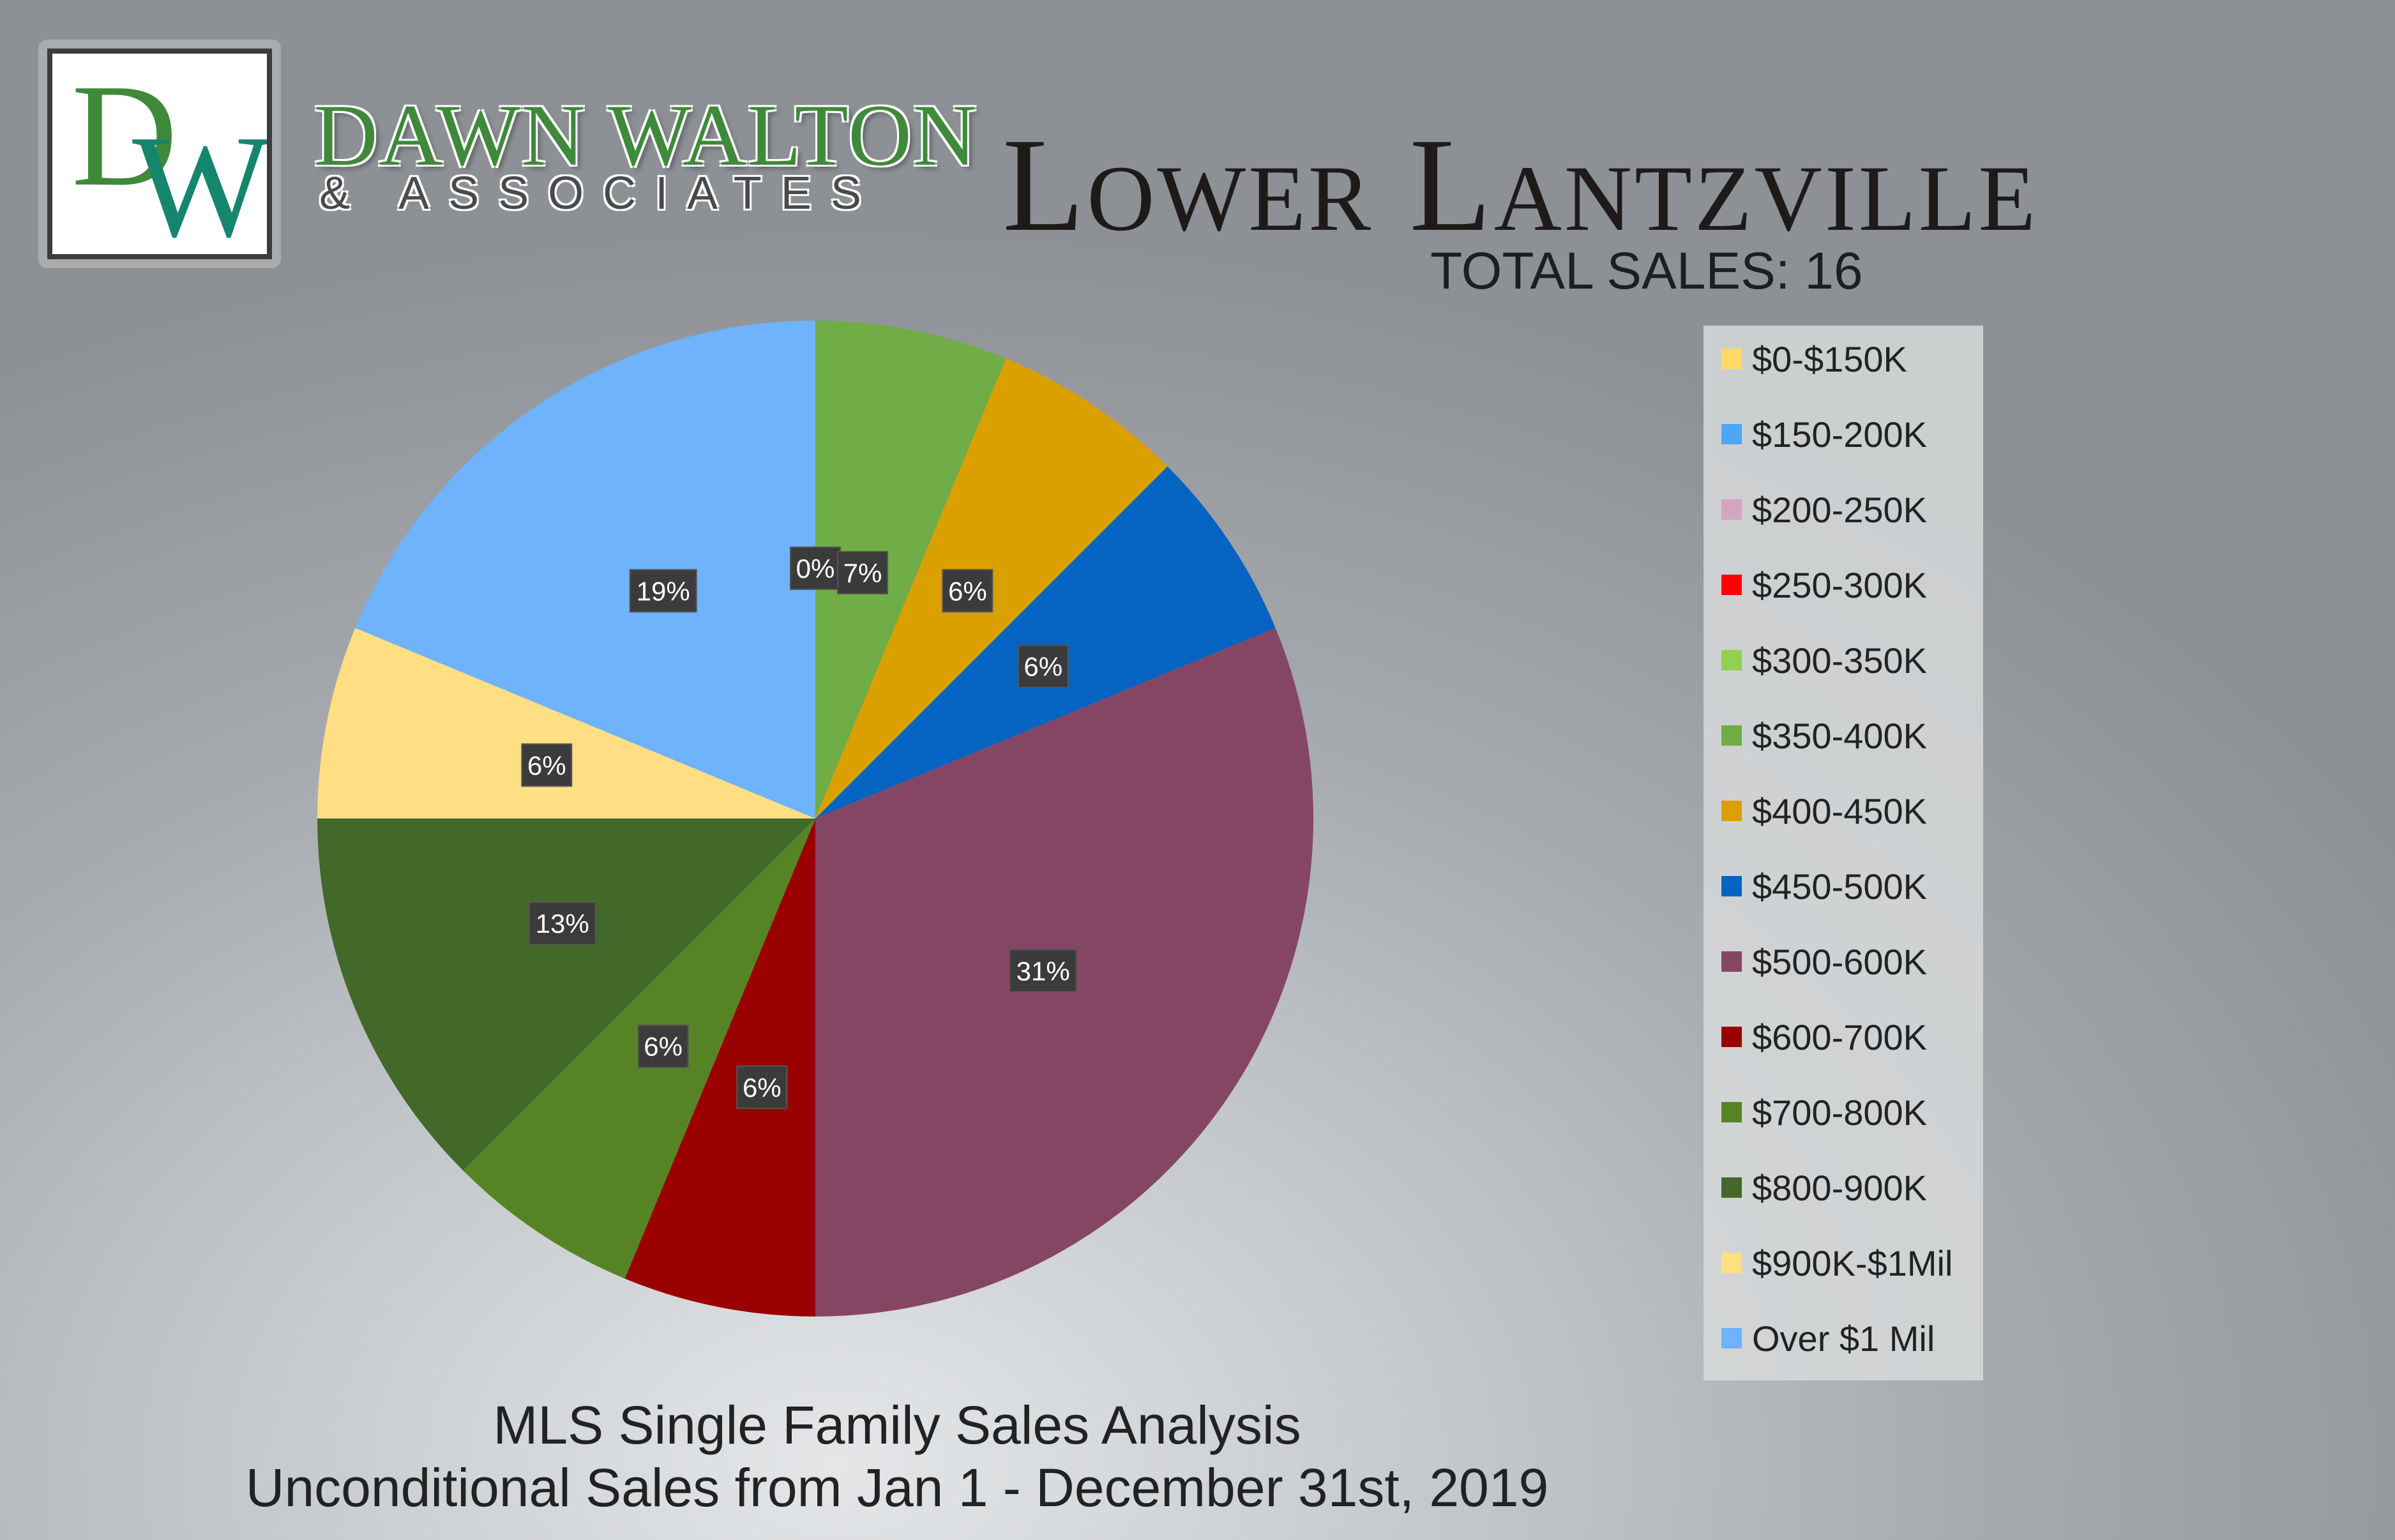 The width and height of the screenshot is (2395, 1540). I want to click on legend-item: $450-500K, so click(1824, 886).